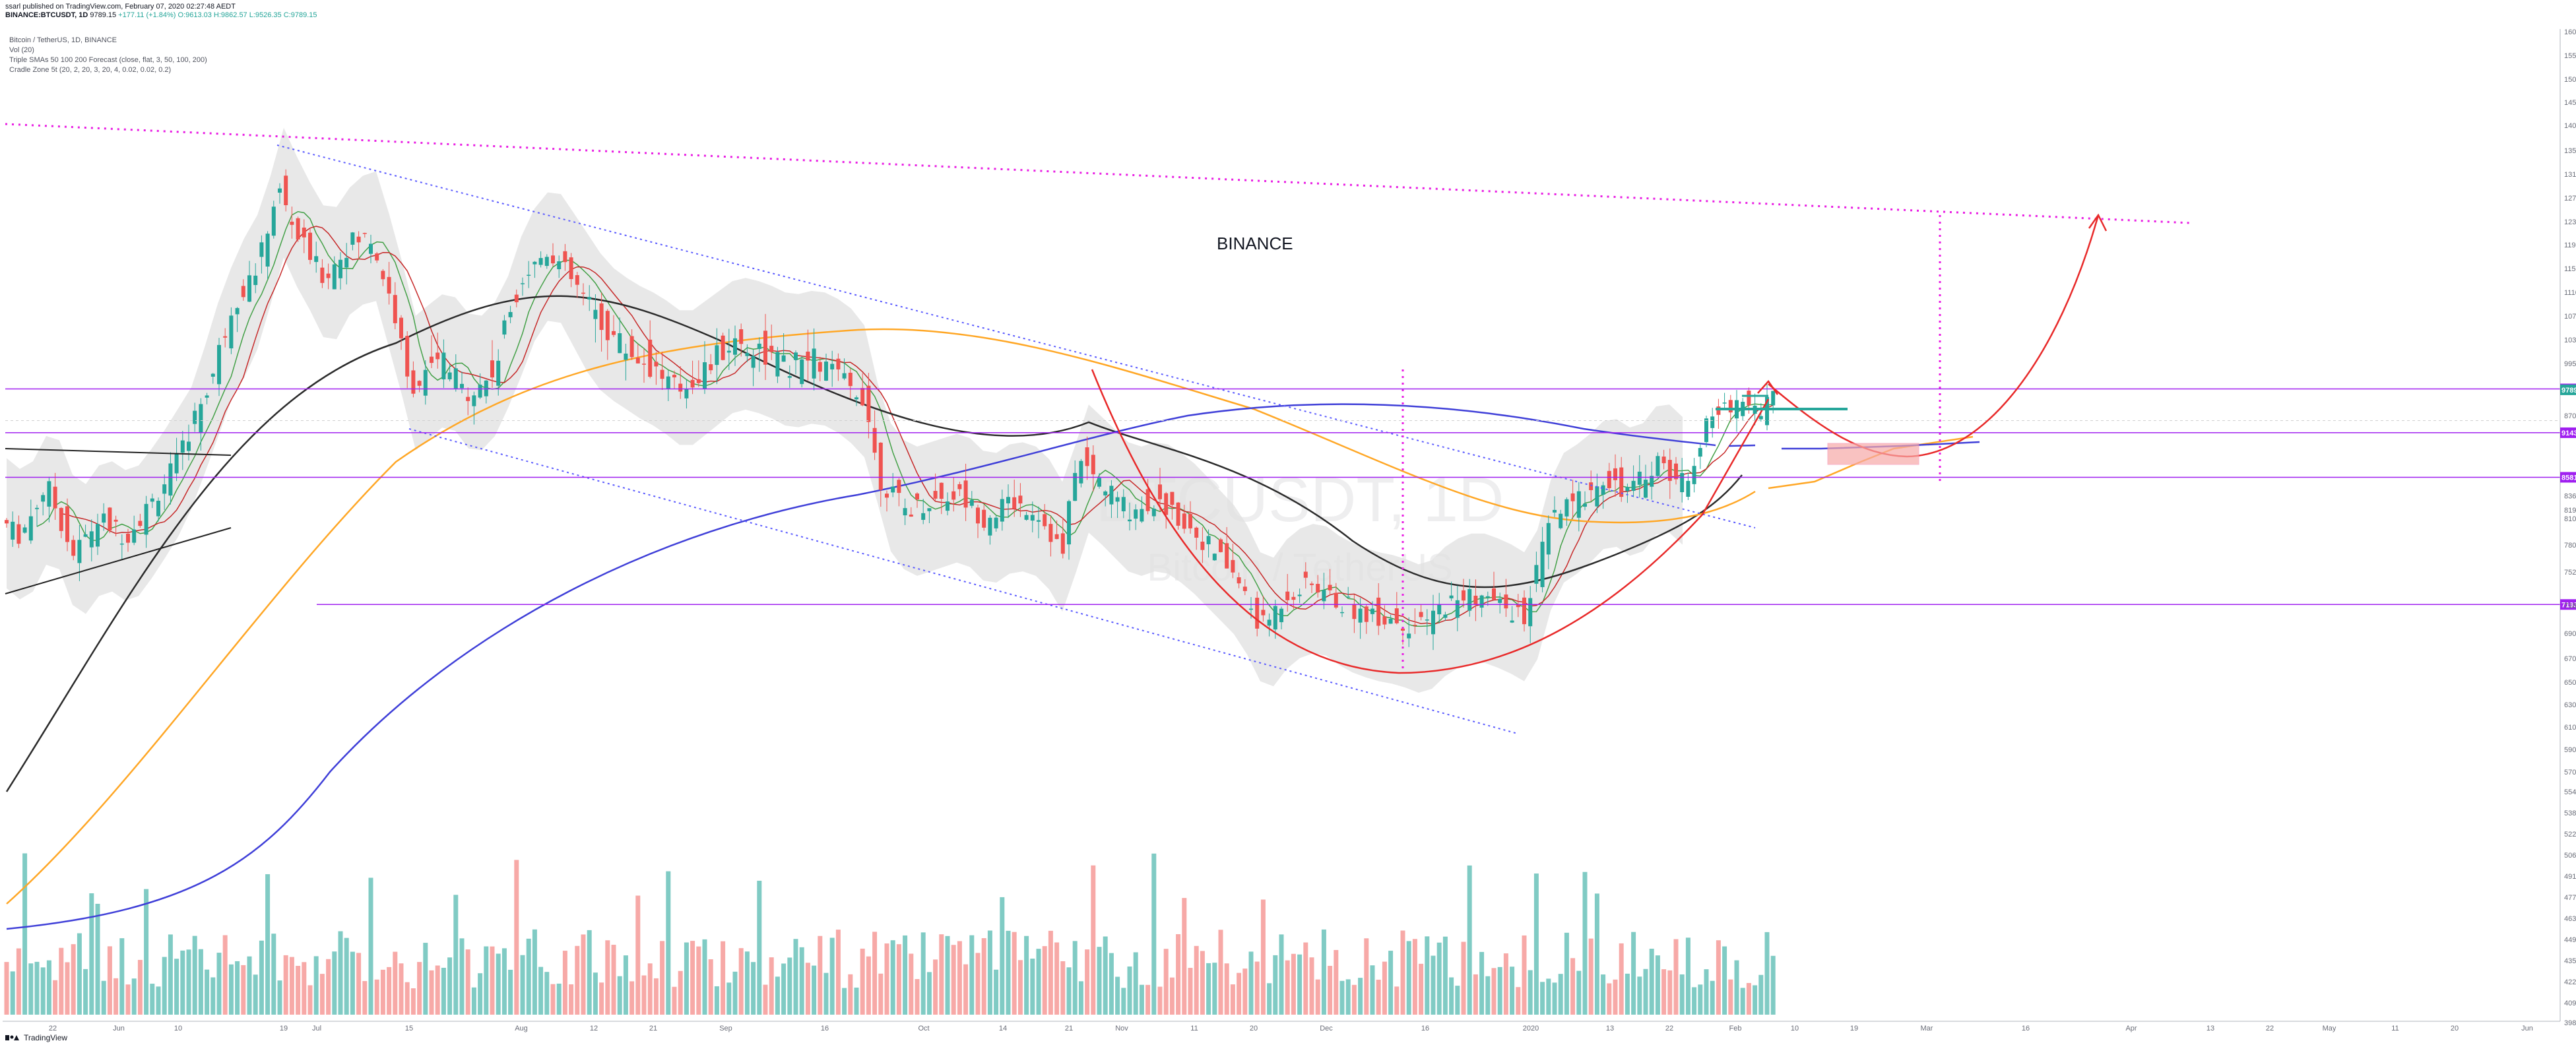  Describe the element at coordinates (409, 1028) in the screenshot. I see `time-tick-label: 15` at that location.